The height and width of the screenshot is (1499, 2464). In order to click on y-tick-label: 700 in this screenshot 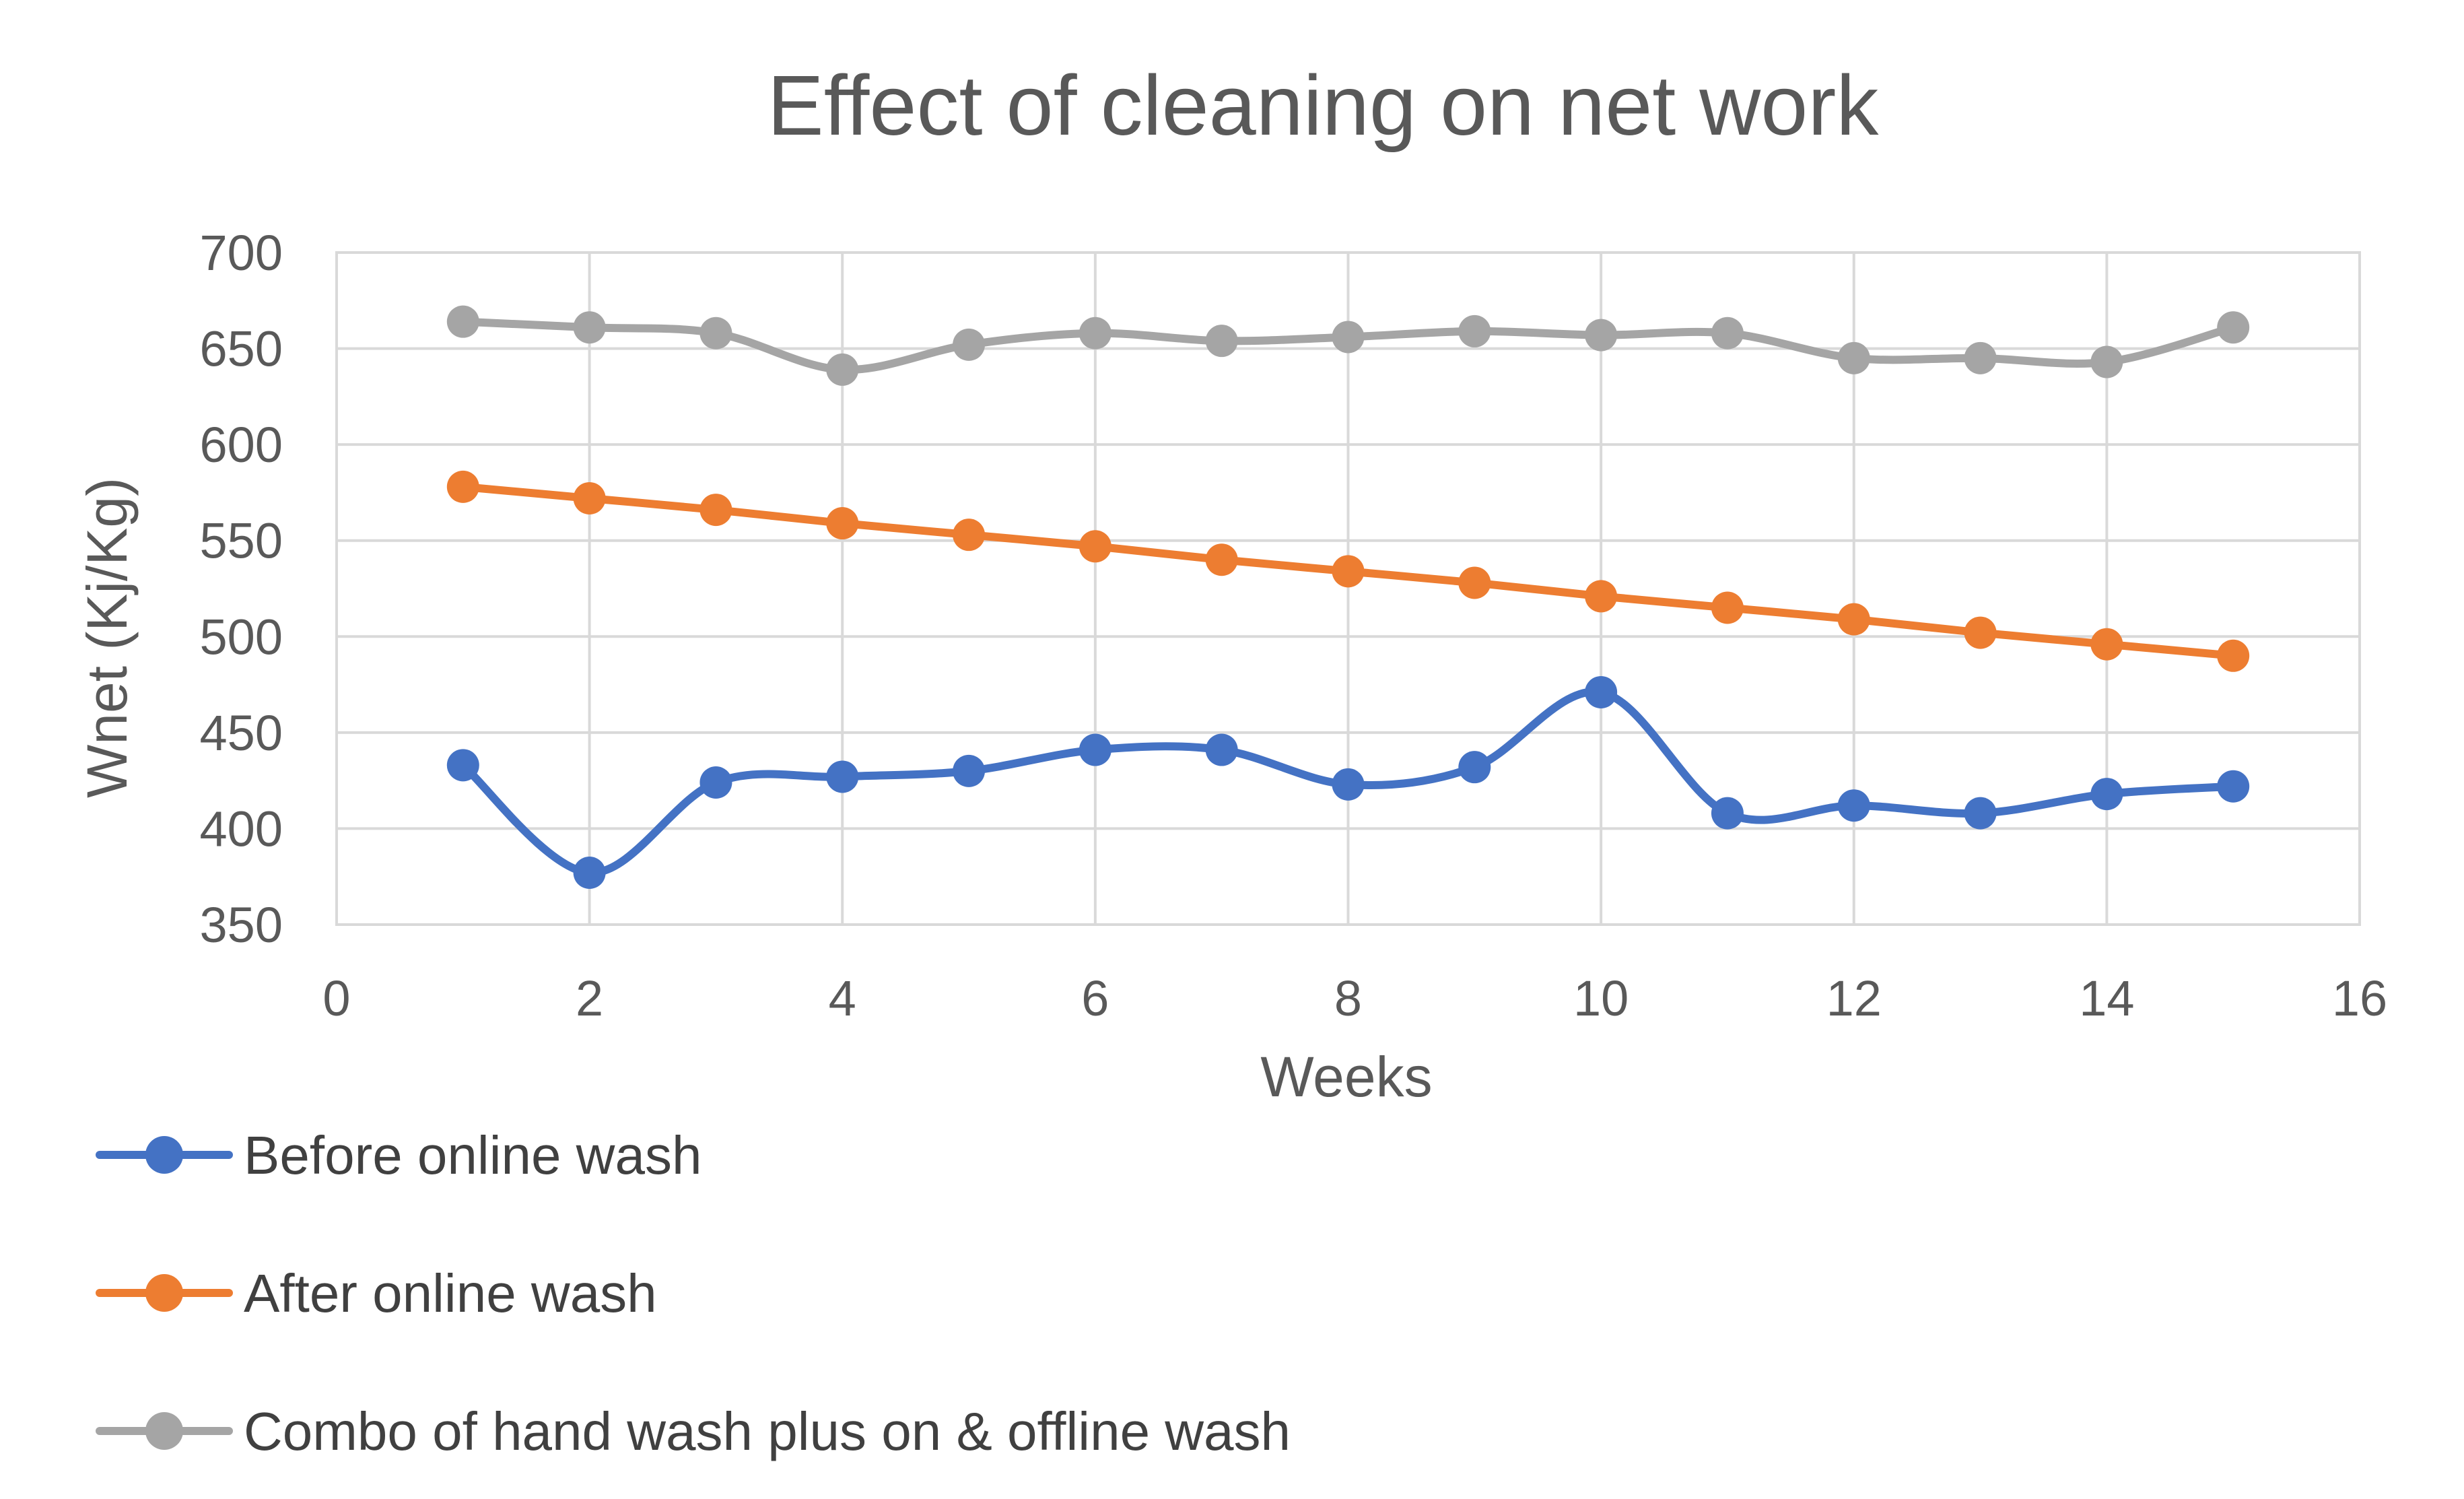, I will do `click(242, 253)`.